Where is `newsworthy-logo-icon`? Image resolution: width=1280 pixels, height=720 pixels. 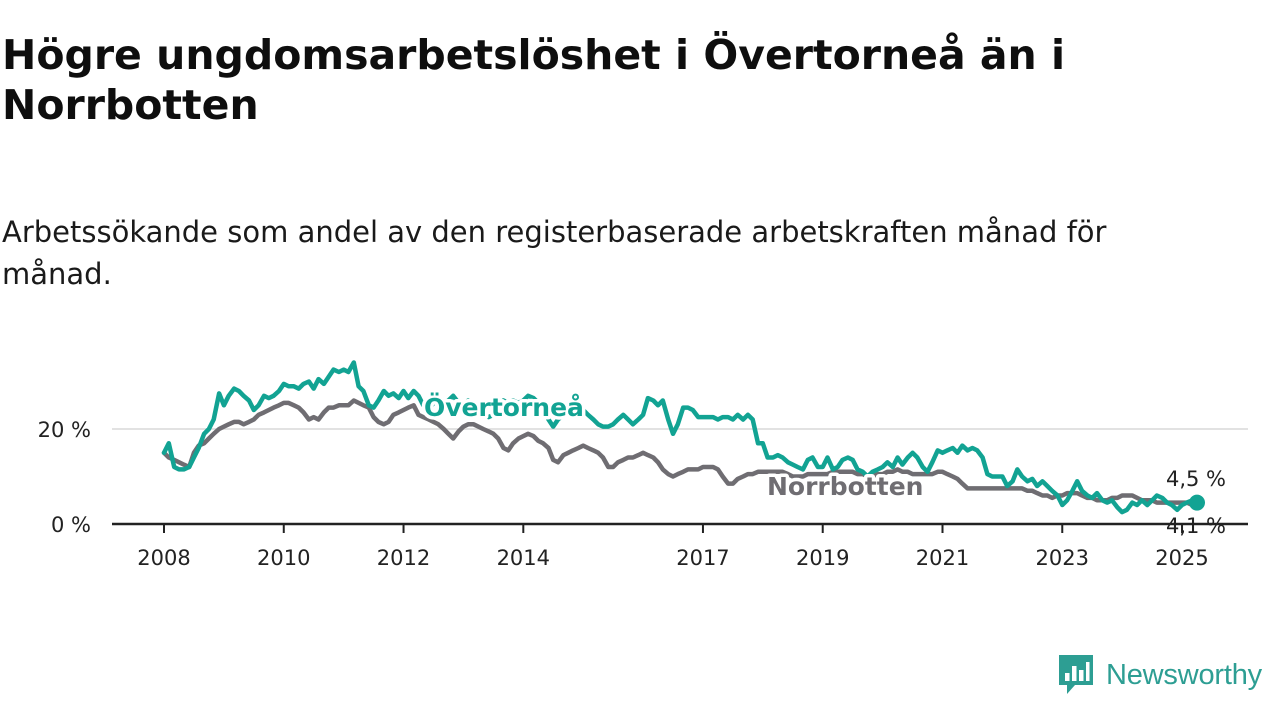
newsworthy-logo-icon is located at coordinates (1076, 674).